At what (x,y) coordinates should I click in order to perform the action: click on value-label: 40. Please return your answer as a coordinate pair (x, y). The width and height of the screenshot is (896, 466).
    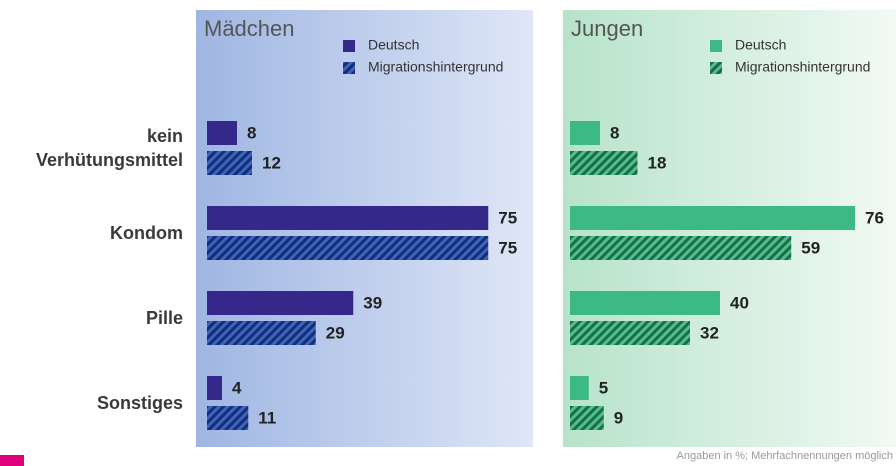
    Looking at the image, I should click on (739, 302).